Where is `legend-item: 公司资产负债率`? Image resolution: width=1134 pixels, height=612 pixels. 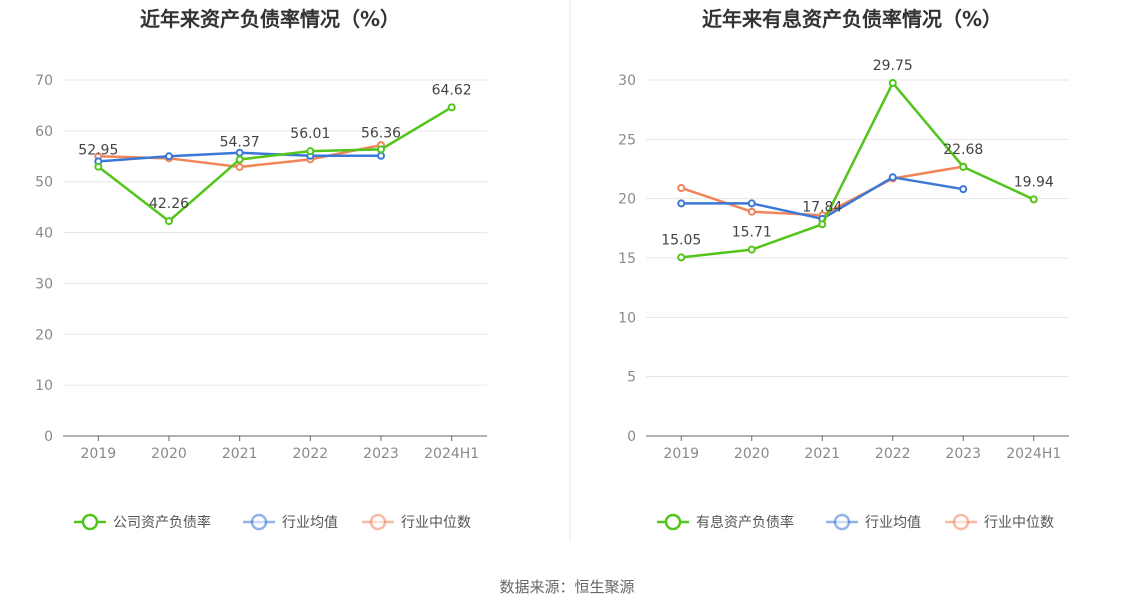
legend-item: 公司资产负债率 is located at coordinates (142, 522).